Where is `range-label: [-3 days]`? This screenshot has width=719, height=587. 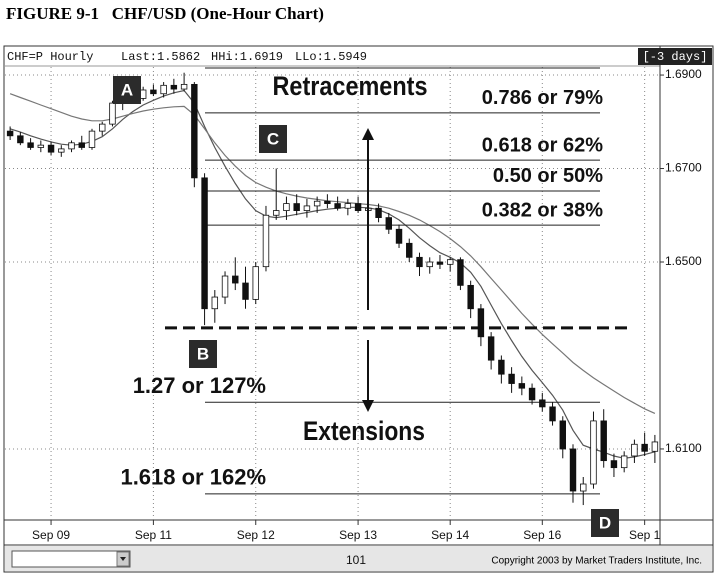
range-label: [-3 days] is located at coordinates (675, 57).